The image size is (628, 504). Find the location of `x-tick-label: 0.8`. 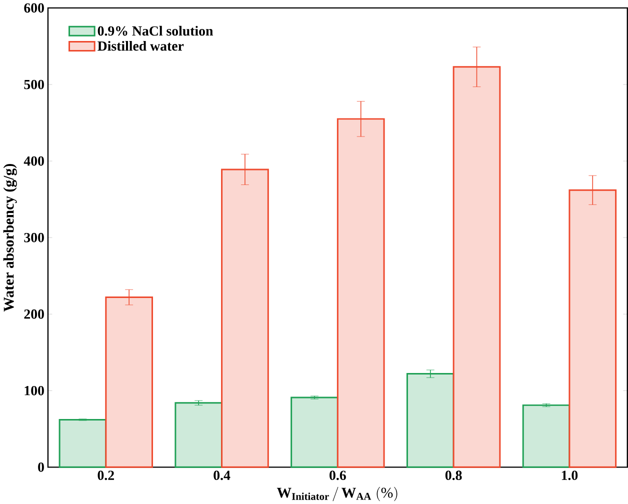

x-tick-label: 0.8 is located at coordinates (453, 475).